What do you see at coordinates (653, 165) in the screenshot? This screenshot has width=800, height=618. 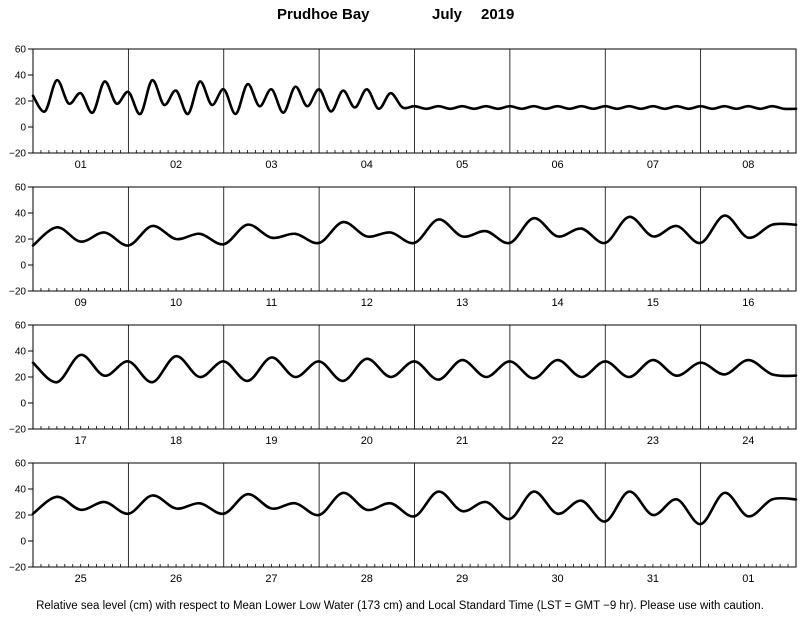 I see `panel-1-day-label: 07` at bounding box center [653, 165].